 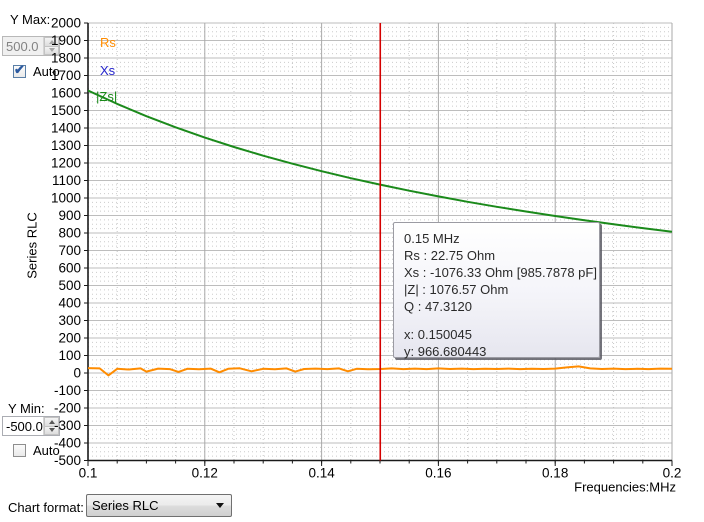 I want to click on y-tick-label: 1000, so click(x=66, y=198).